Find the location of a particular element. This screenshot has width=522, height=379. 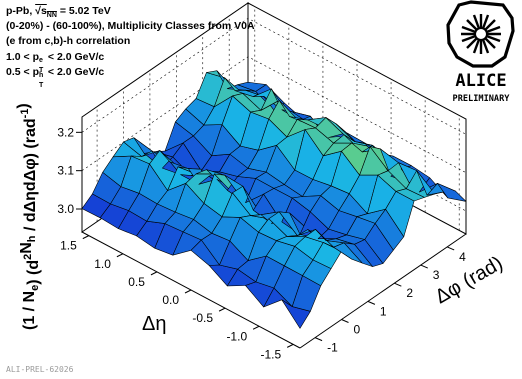

y-tick-label: -1.5 is located at coordinates (271, 354).